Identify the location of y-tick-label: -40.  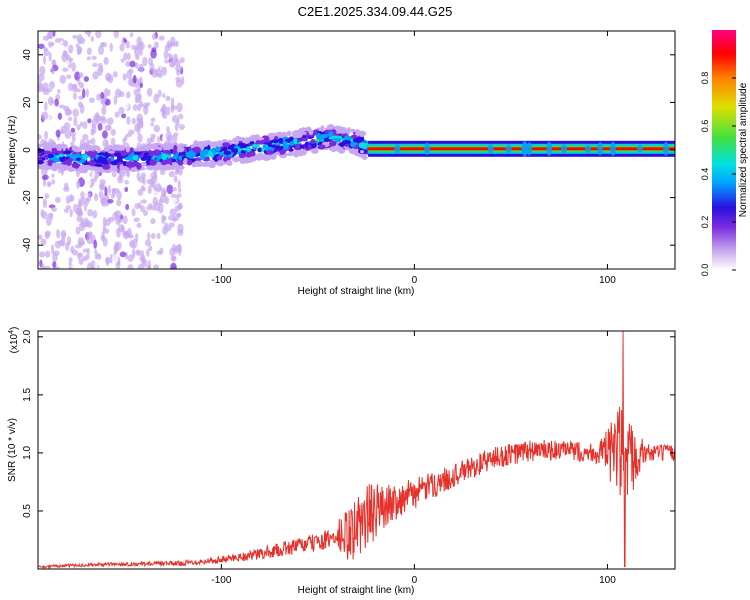
(27, 245).